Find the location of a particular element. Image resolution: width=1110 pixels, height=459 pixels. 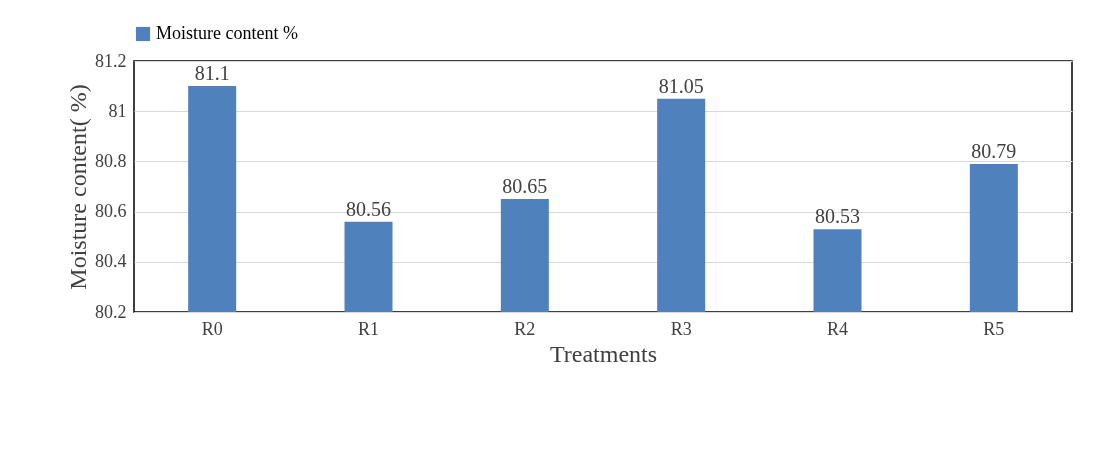

x-tick-label: R4 is located at coordinates (837, 328).